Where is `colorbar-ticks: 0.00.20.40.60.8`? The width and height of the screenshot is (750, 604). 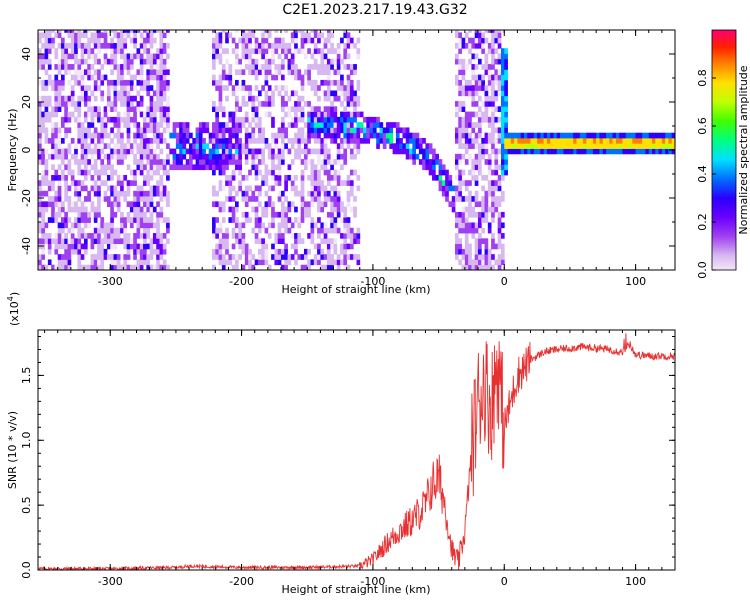
colorbar-ticks: 0.00.20.40.60.8 is located at coordinates (706, 174).